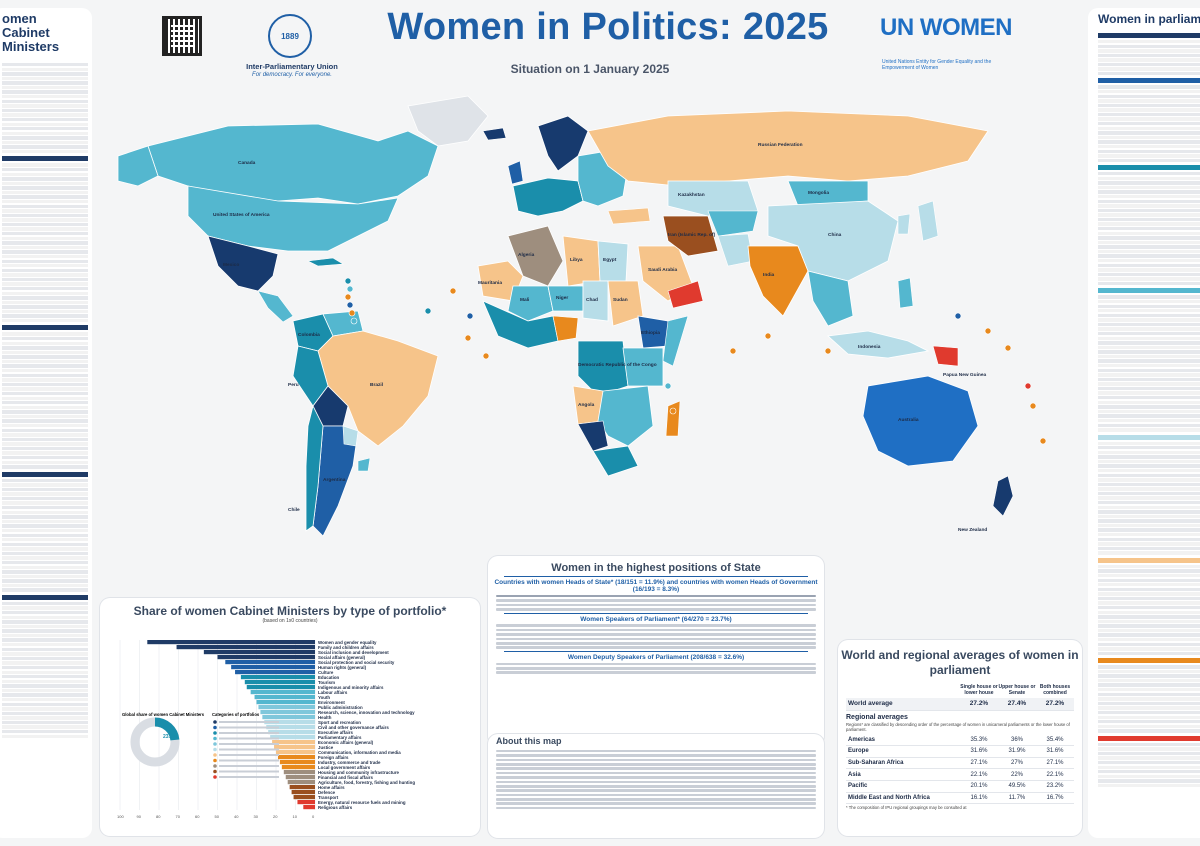 The width and height of the screenshot is (1200, 846). Describe the element at coordinates (945, 356) in the screenshot. I see `country-papua-new-guinea` at that location.